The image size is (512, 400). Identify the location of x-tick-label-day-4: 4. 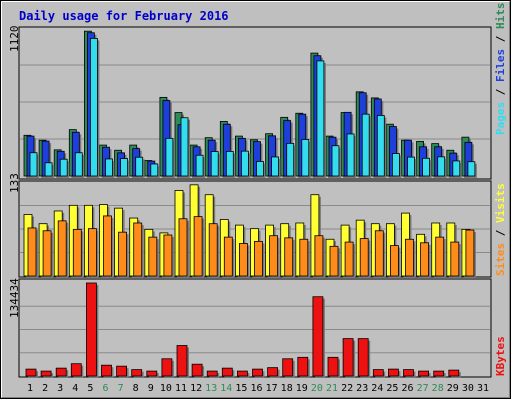
(75, 388).